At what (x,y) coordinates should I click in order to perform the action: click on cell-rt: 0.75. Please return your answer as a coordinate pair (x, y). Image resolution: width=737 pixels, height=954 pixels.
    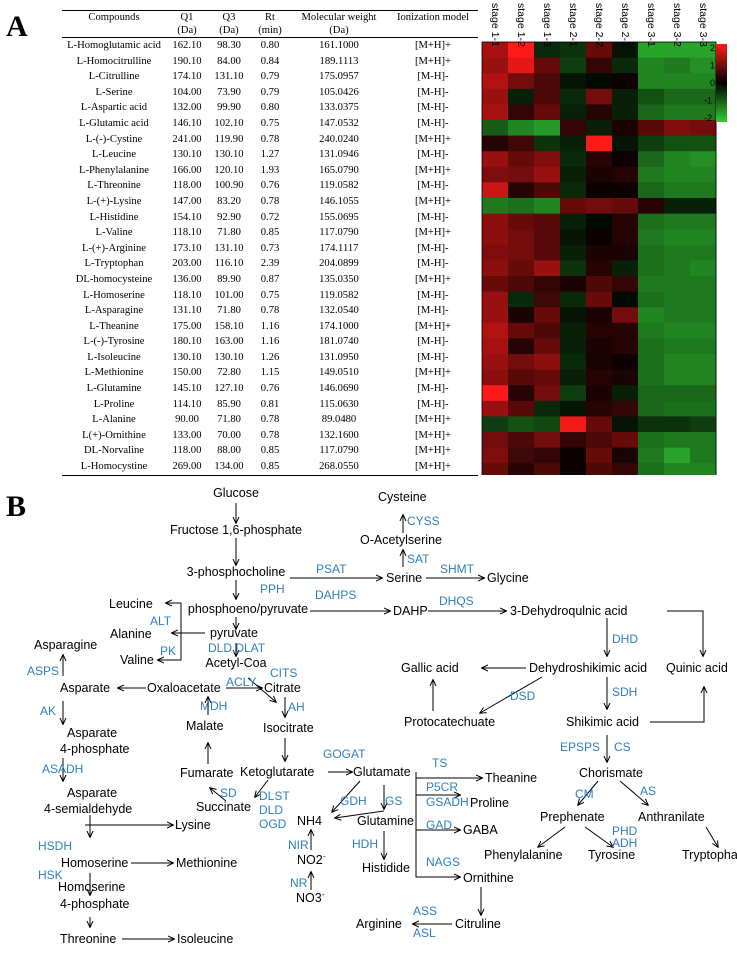
    Looking at the image, I should click on (270, 123).